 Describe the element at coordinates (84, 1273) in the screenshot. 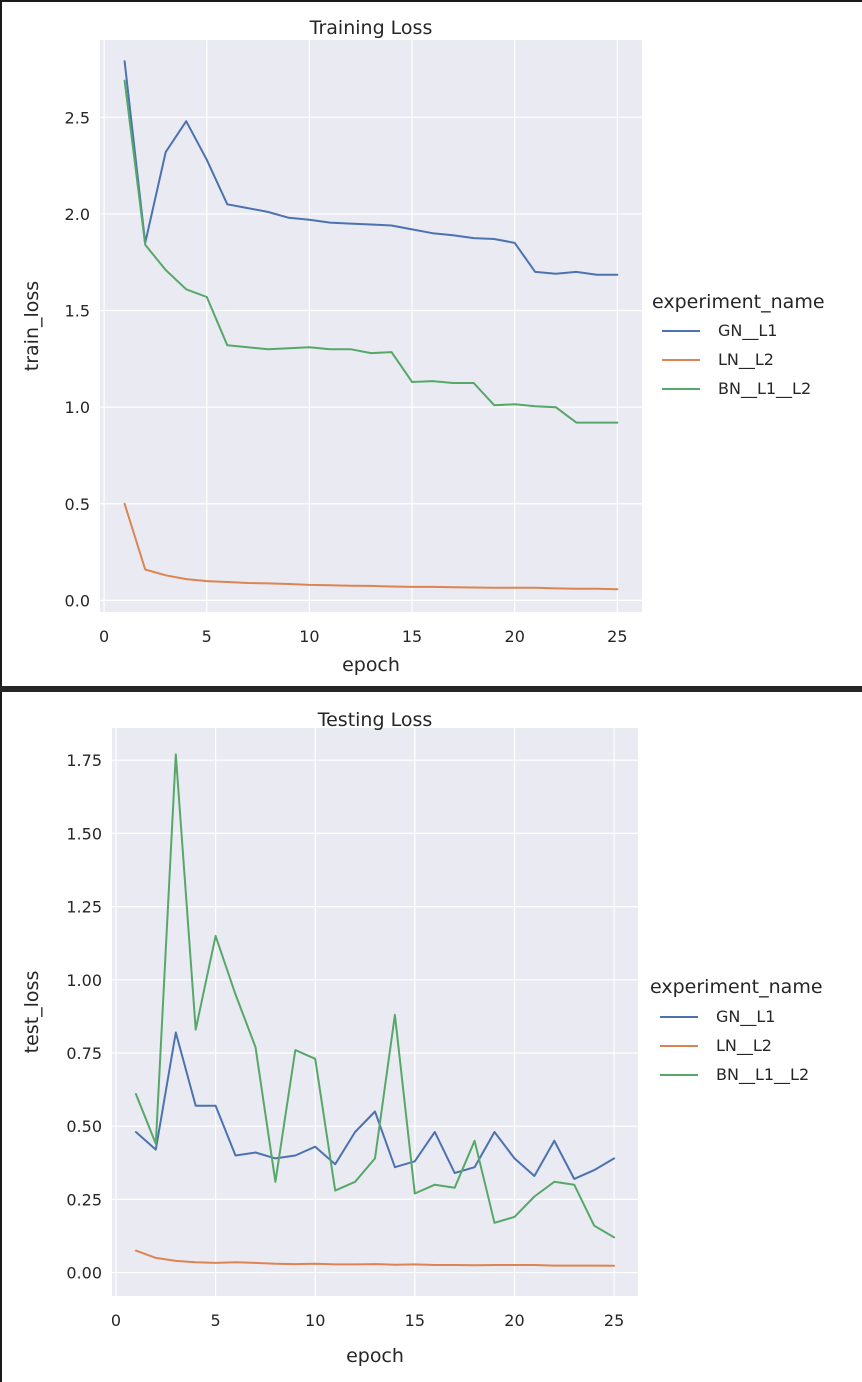

I see `y-tick-label: 0.00` at that location.